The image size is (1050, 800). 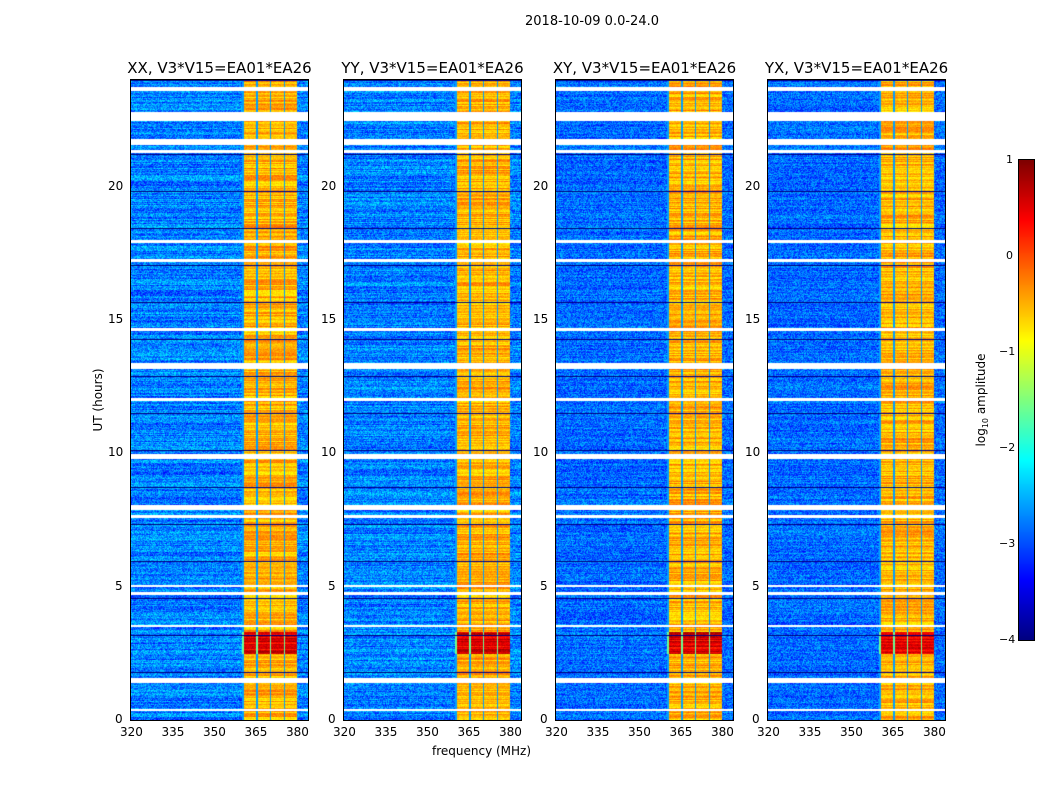 I want to click on y-axis-label: UT (hours), so click(x=98, y=400).